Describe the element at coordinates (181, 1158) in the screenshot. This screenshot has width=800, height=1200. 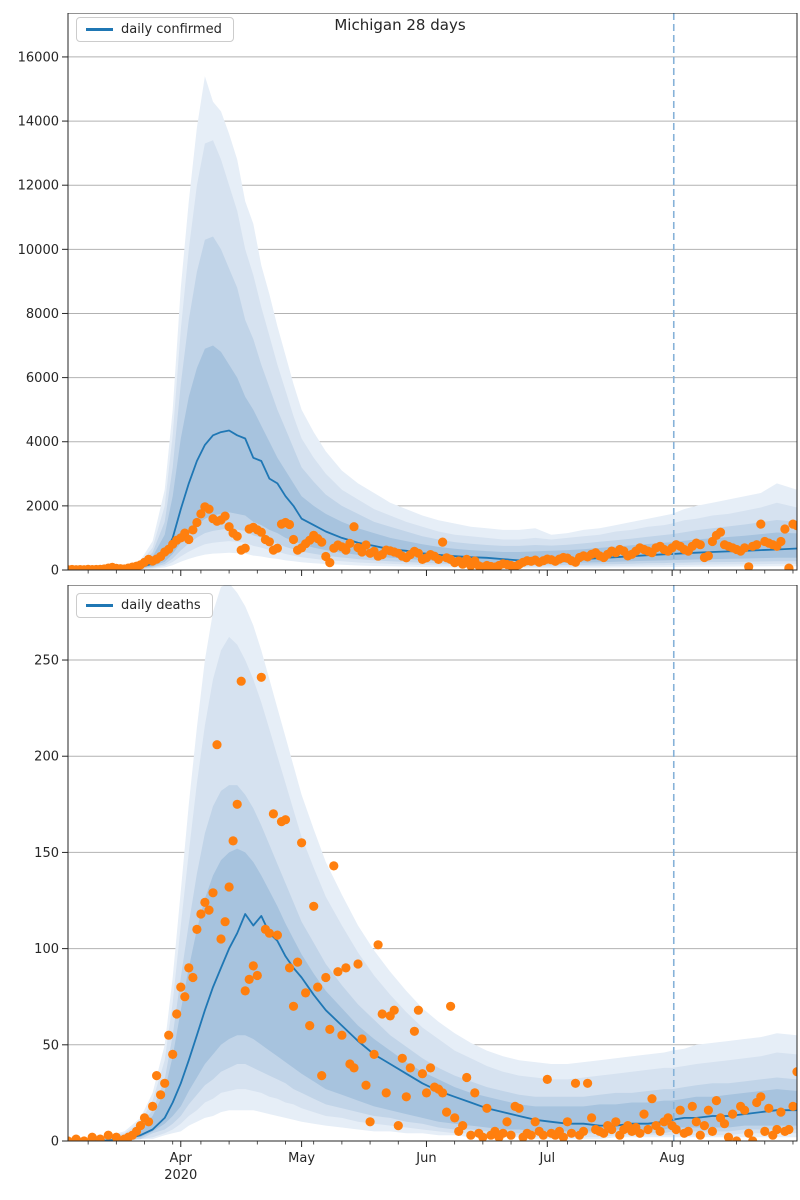
I see `x-tick-label-apr: Apr` at that location.